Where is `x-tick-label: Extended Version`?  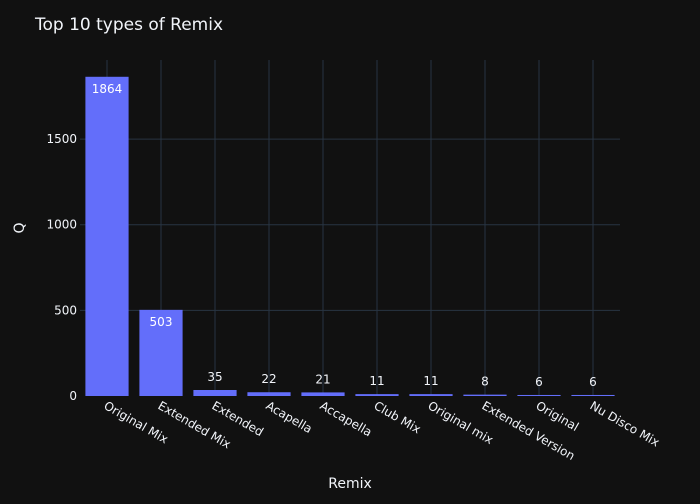
x-tick-label: Extended Version is located at coordinates (529, 430).